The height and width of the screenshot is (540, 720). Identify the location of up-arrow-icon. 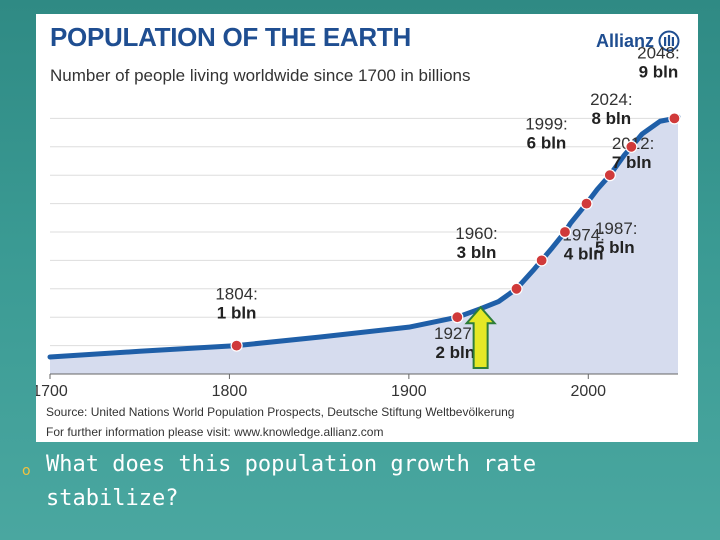
(480, 337).